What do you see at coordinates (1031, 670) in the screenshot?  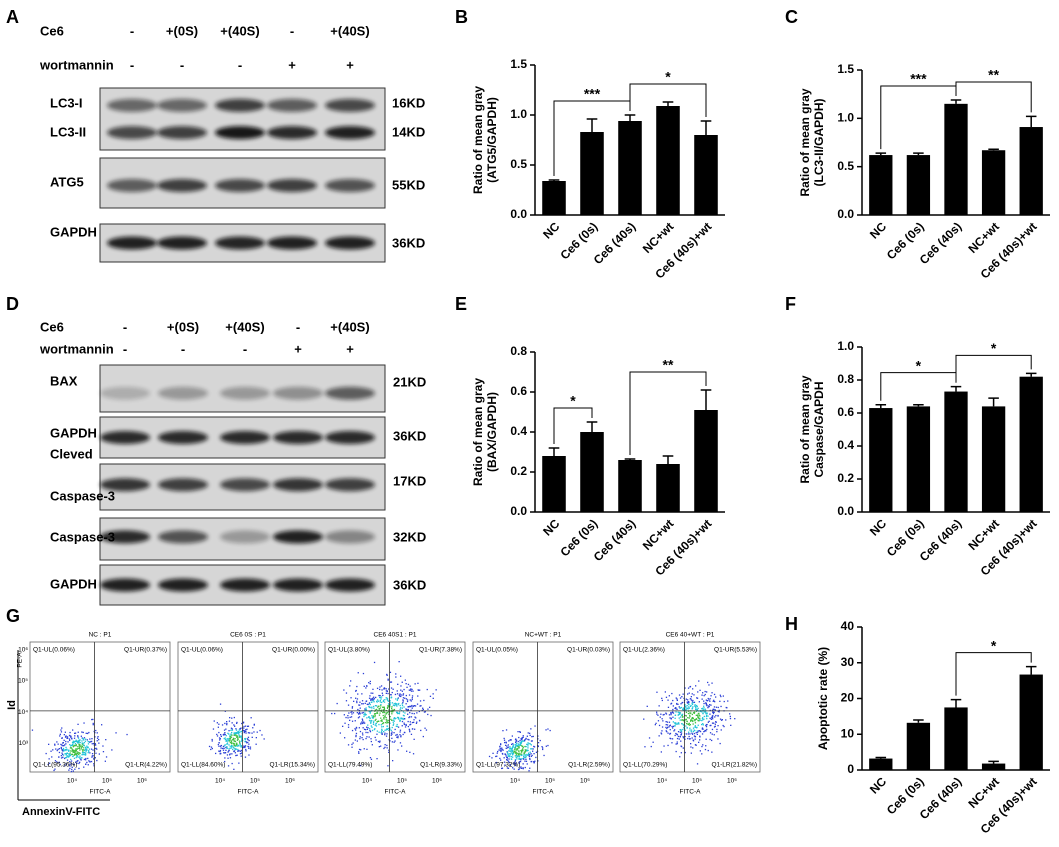 I see `error-bar` at bounding box center [1031, 670].